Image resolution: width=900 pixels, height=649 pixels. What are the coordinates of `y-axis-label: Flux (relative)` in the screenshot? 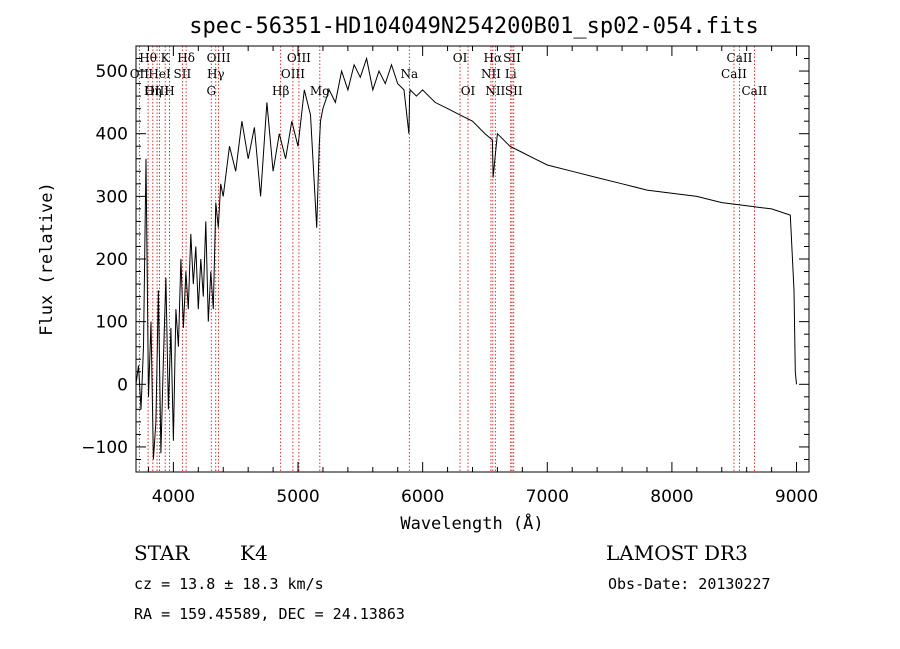 It's located at (47, 259).